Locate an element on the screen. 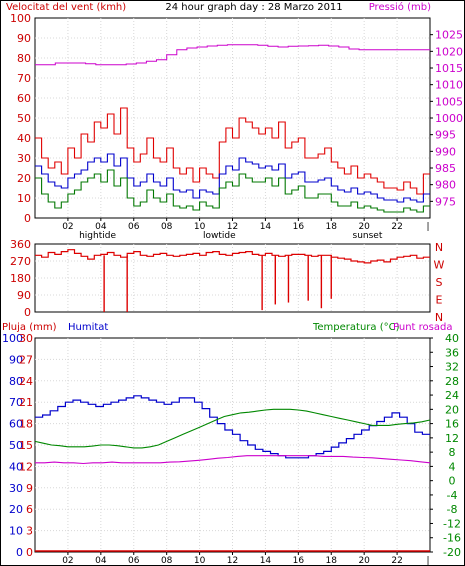  rain-tick-label: 27 is located at coordinates (26, 359).